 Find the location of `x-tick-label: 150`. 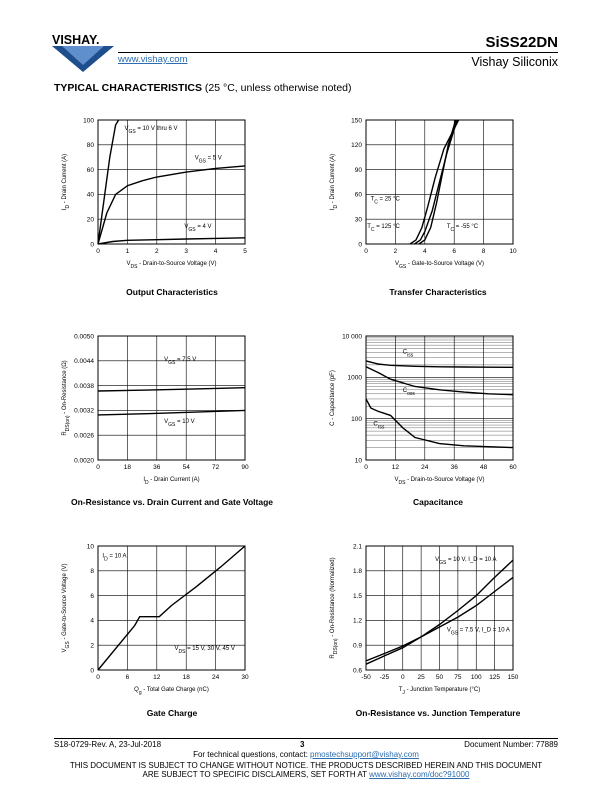

x-tick-label: 150 is located at coordinates (513, 677).